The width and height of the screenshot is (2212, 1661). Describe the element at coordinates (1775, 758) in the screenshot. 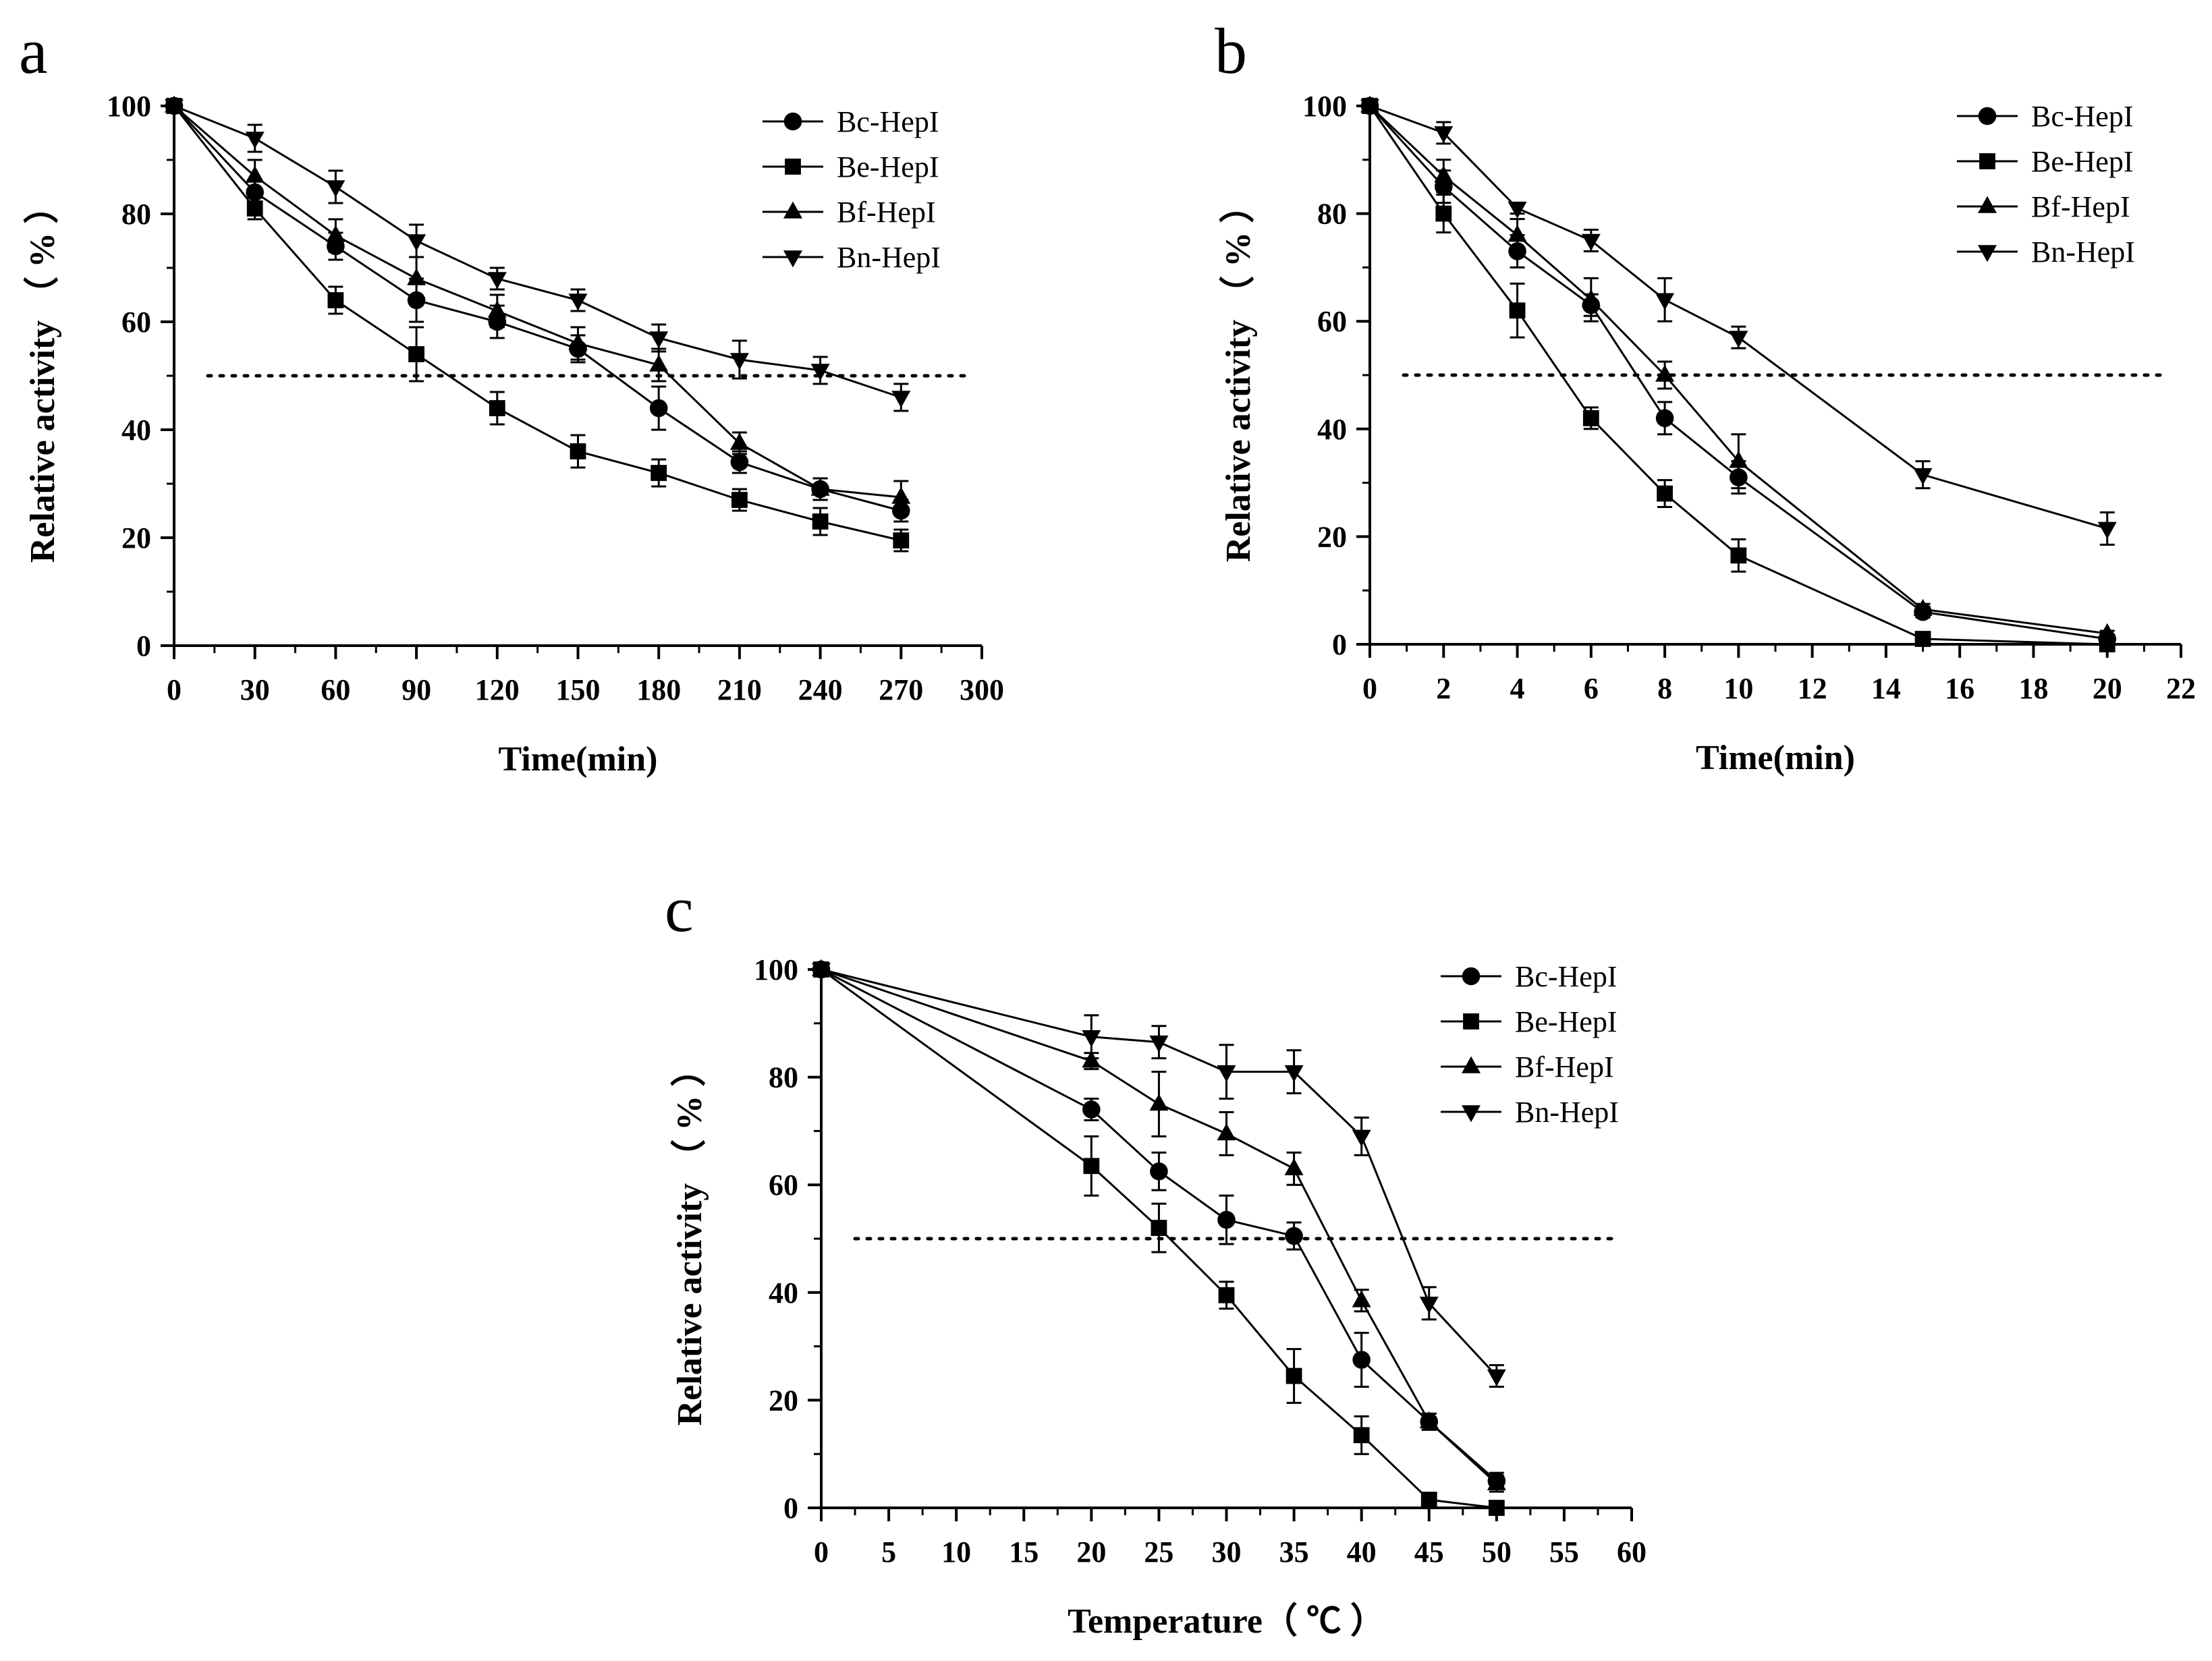

I see `x-axis-title: Time(min)` at that location.